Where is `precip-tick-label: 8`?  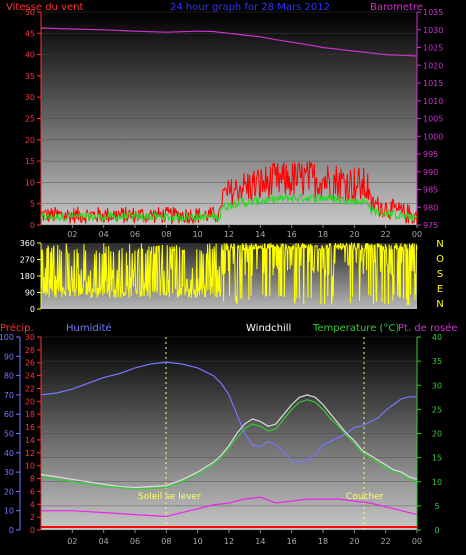
precip-tick-label: 8 is located at coordinates (32, 479).